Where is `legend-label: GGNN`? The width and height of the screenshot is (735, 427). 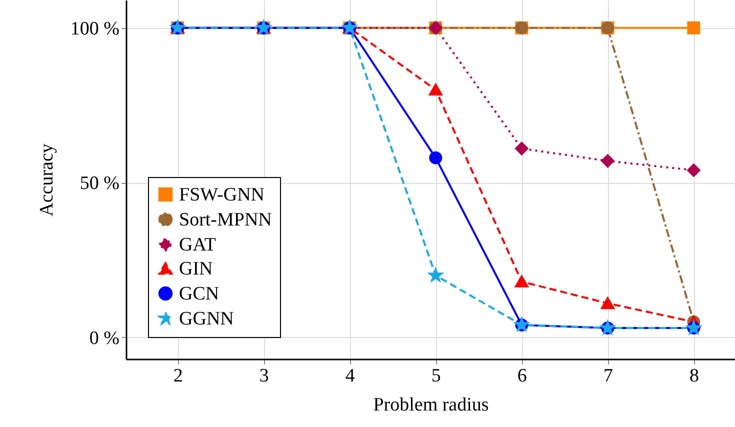 legend-label: GGNN is located at coordinates (206, 319).